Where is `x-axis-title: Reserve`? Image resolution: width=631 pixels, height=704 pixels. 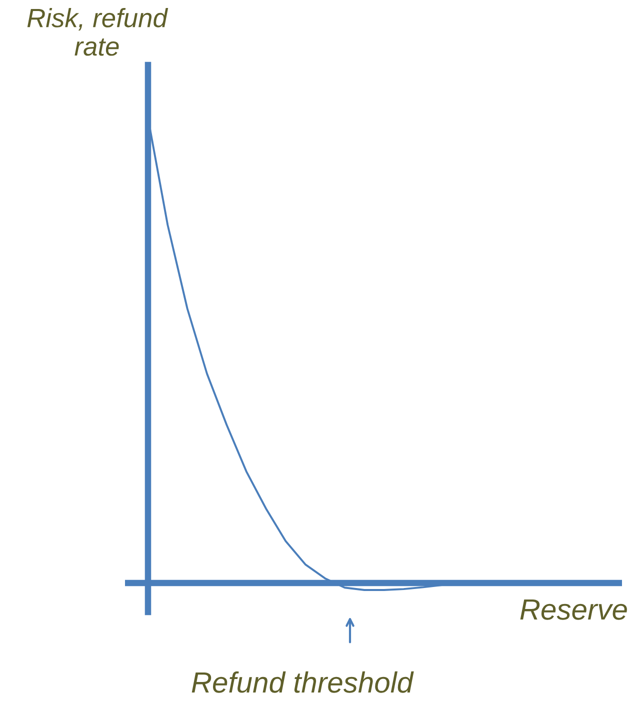
x-axis-title: Reserve is located at coordinates (573, 609).